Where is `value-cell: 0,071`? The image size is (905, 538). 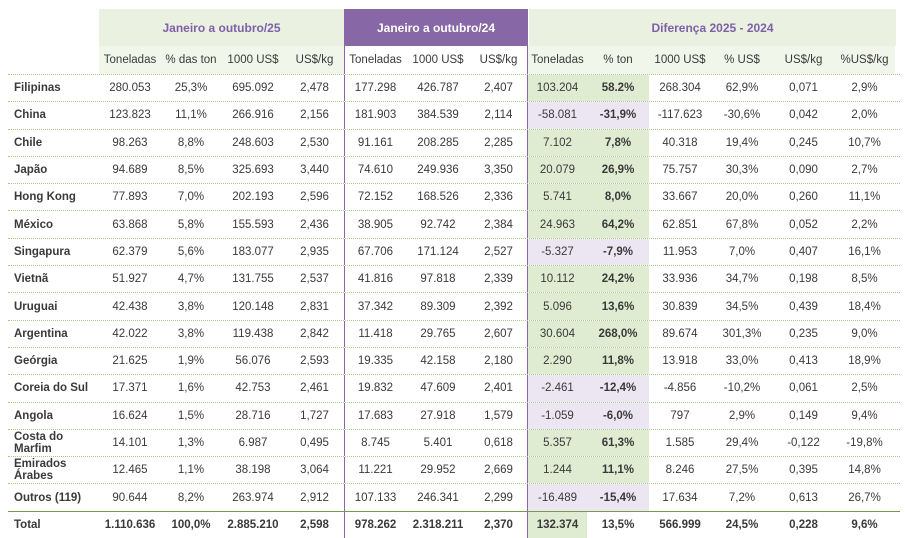 value-cell: 0,071 is located at coordinates (803, 88).